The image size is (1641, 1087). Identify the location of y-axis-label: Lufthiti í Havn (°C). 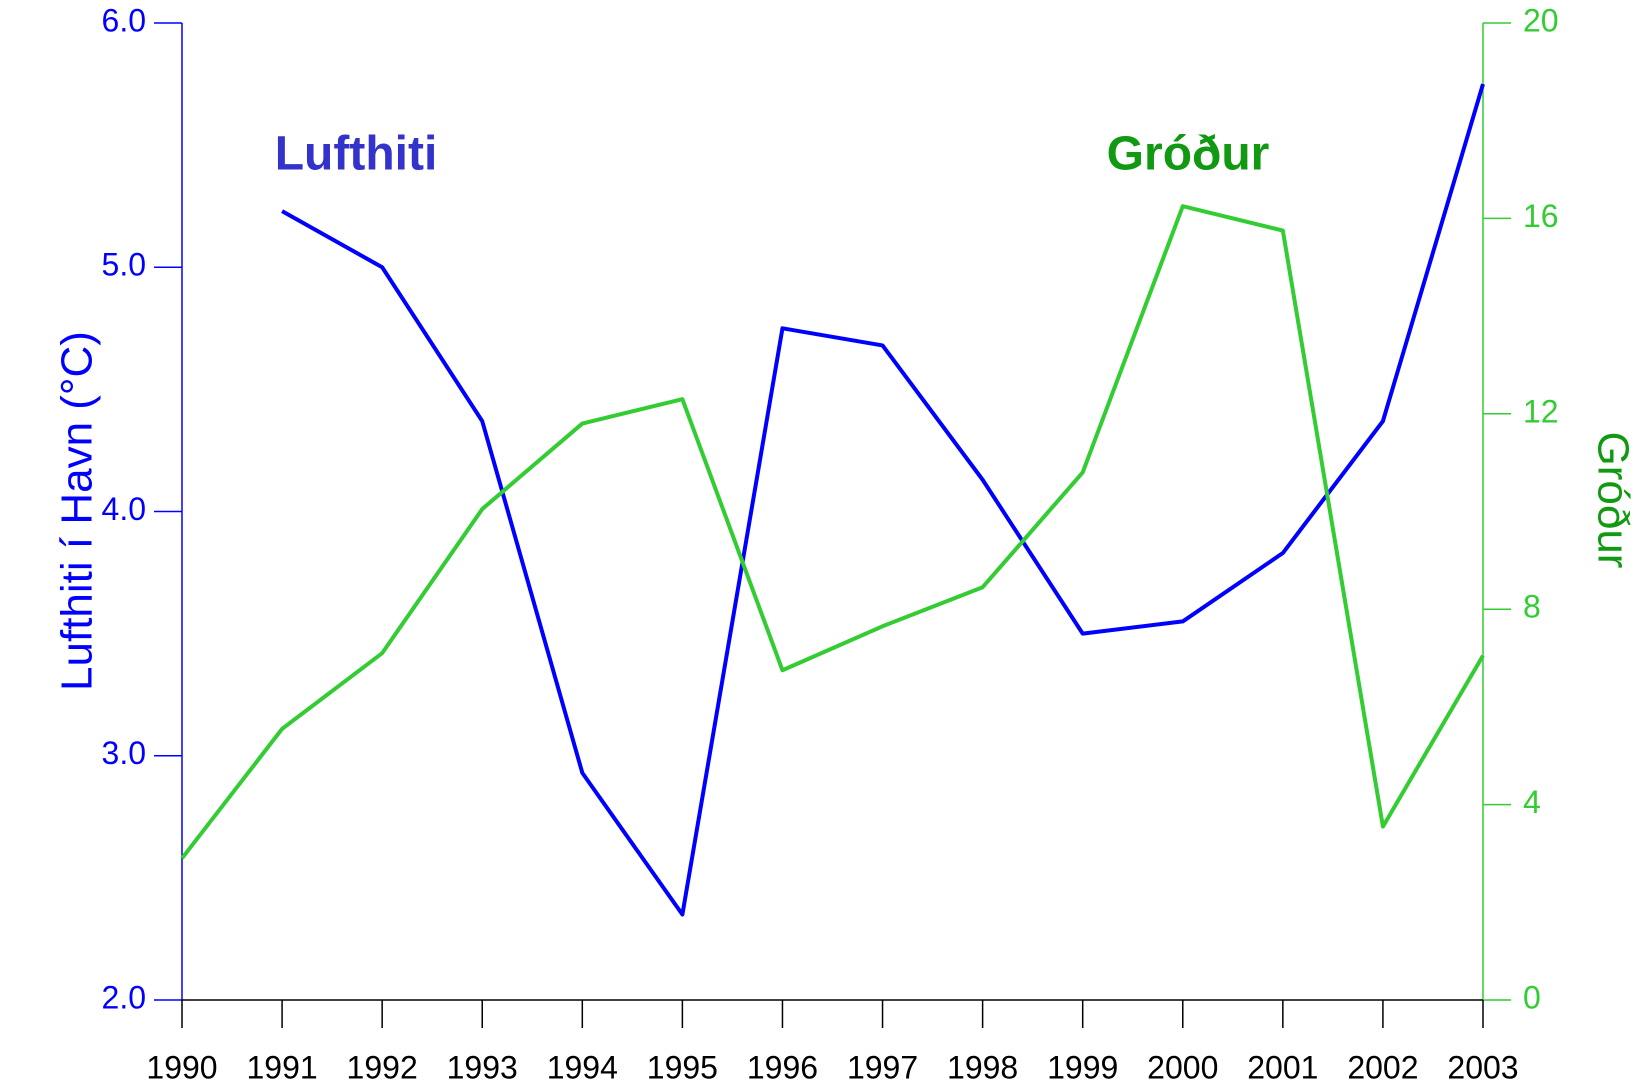
(77, 511).